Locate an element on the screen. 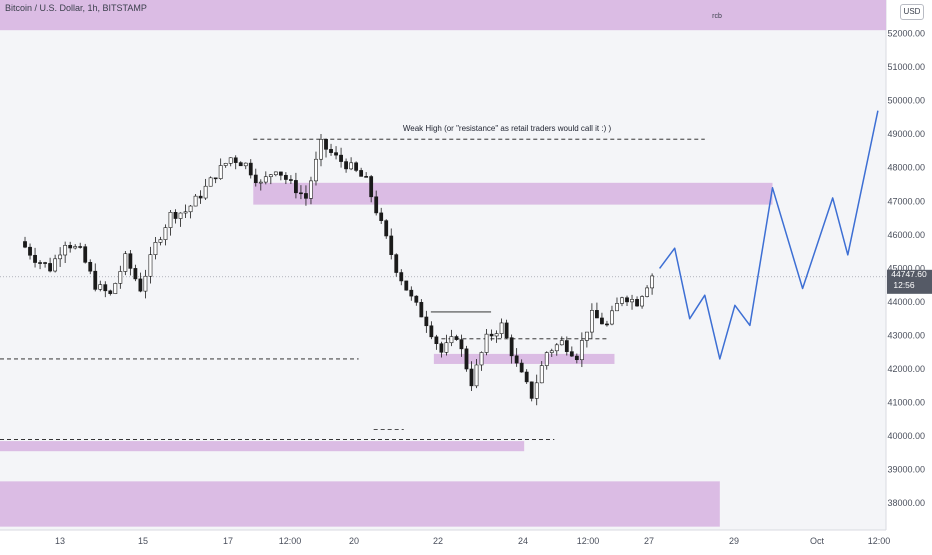  price-tick-label: 46000.00 is located at coordinates (906, 235).